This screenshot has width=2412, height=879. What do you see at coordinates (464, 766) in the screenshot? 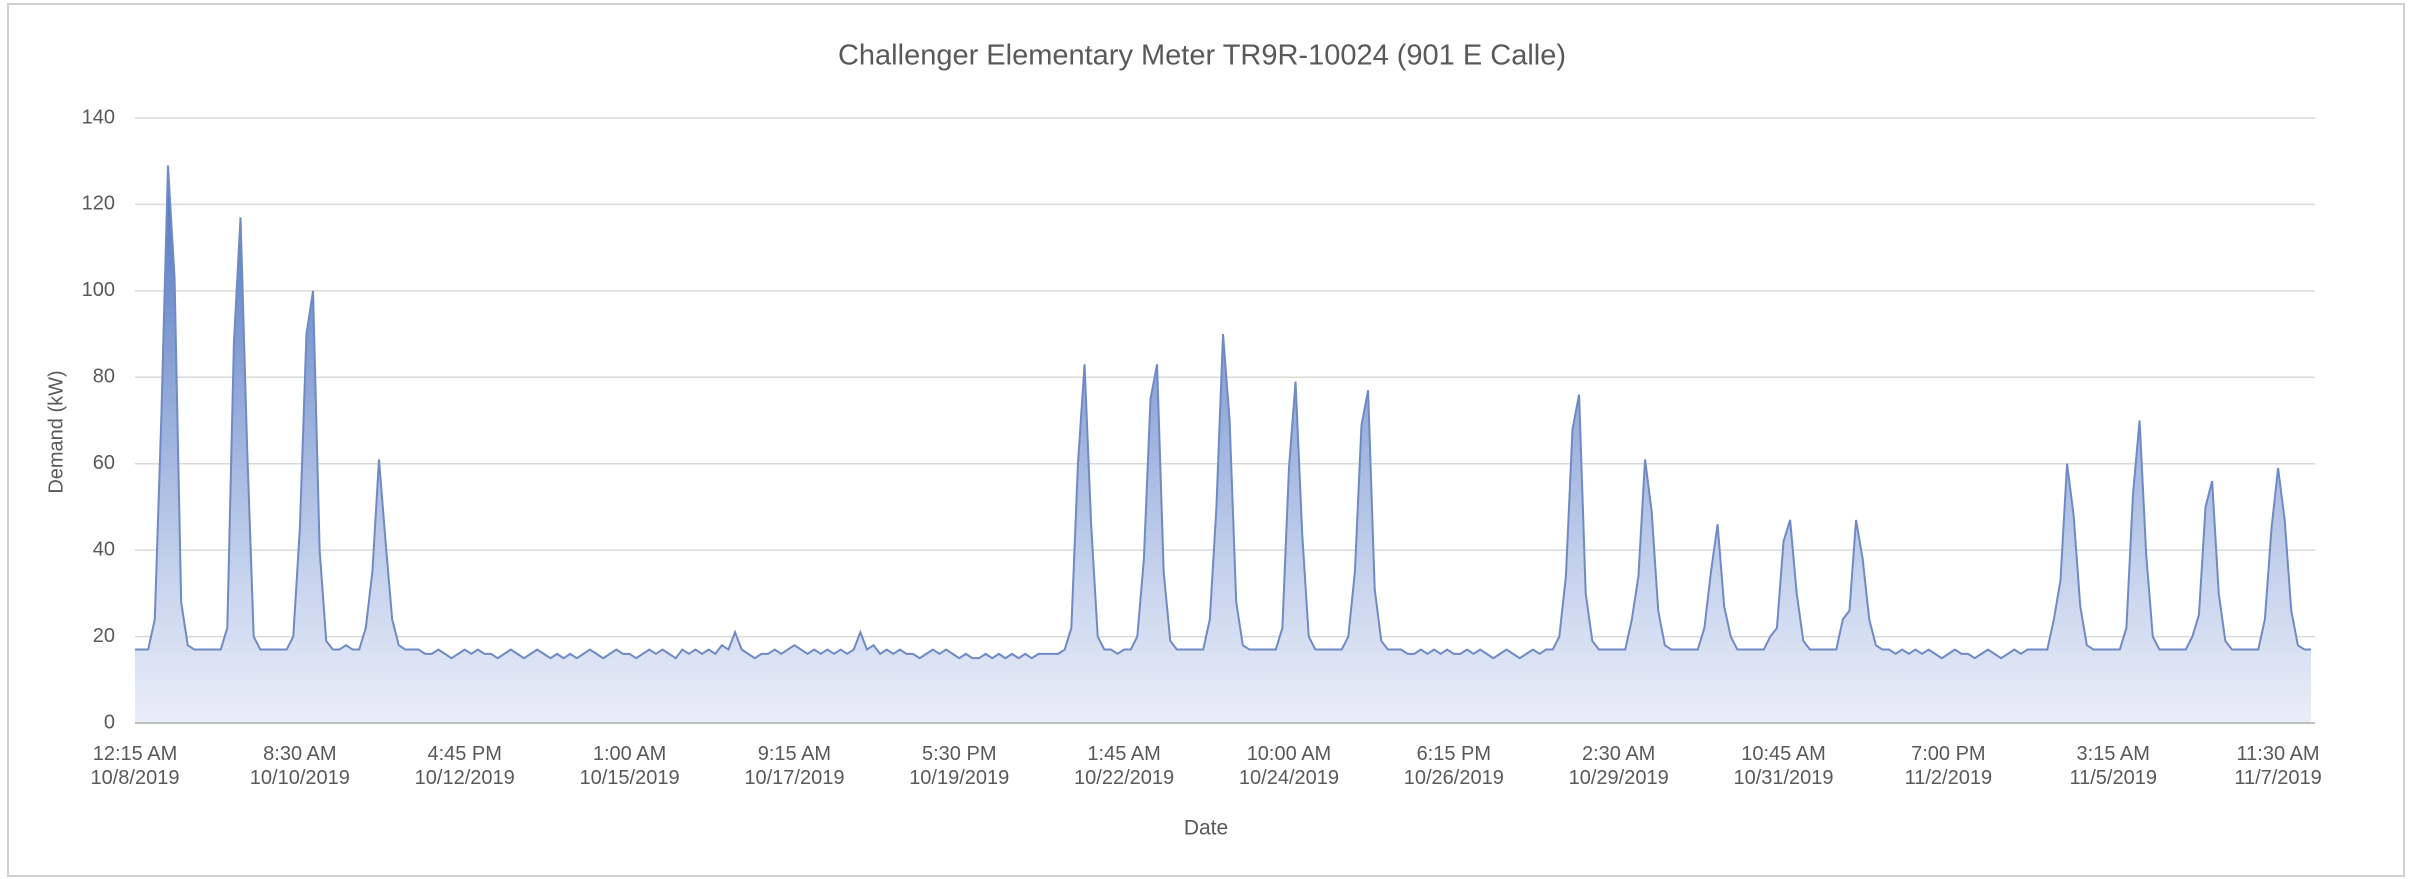
I see `x-tick-label: 4:45 PM 10/12/2019` at bounding box center [464, 766].